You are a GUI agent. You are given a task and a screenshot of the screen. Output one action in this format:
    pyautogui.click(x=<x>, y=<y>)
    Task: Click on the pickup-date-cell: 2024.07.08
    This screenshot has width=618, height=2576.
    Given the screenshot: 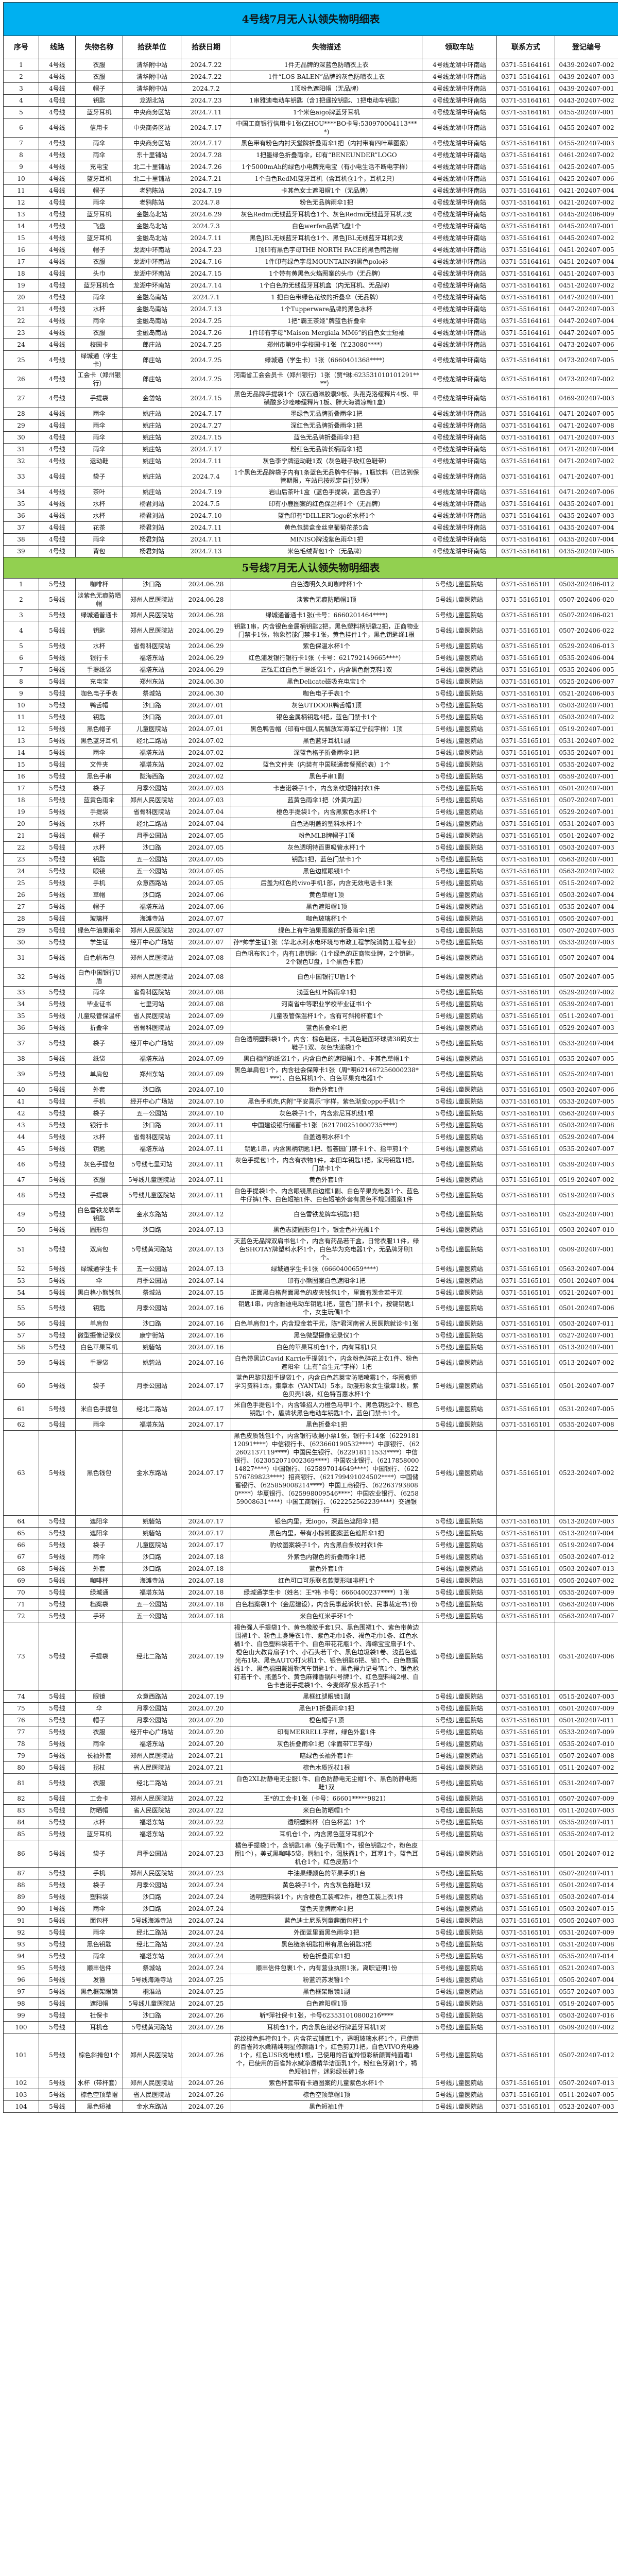 What is the action you would take?
    pyautogui.click(x=206, y=992)
    